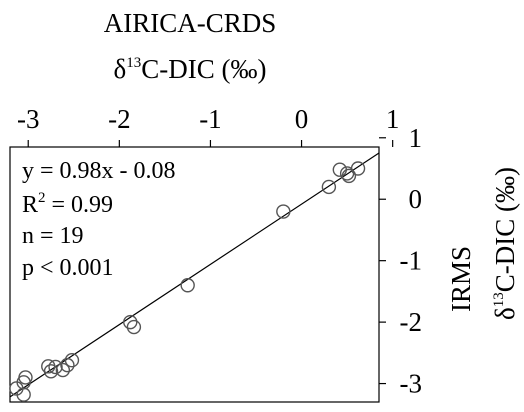 The image size is (524, 412). What do you see at coordinates (461, 279) in the screenshot?
I see `y-axis-title-line1: IRMS` at bounding box center [461, 279].